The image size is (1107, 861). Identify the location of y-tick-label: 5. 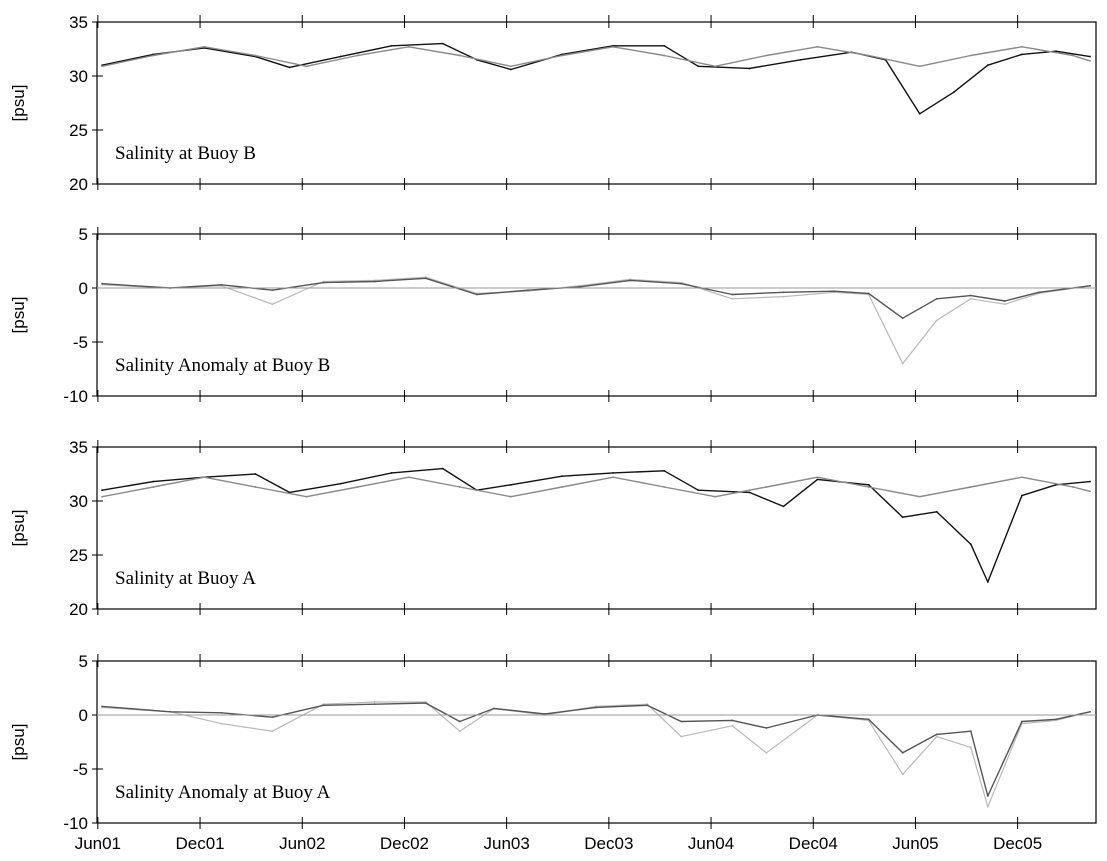
(83, 234).